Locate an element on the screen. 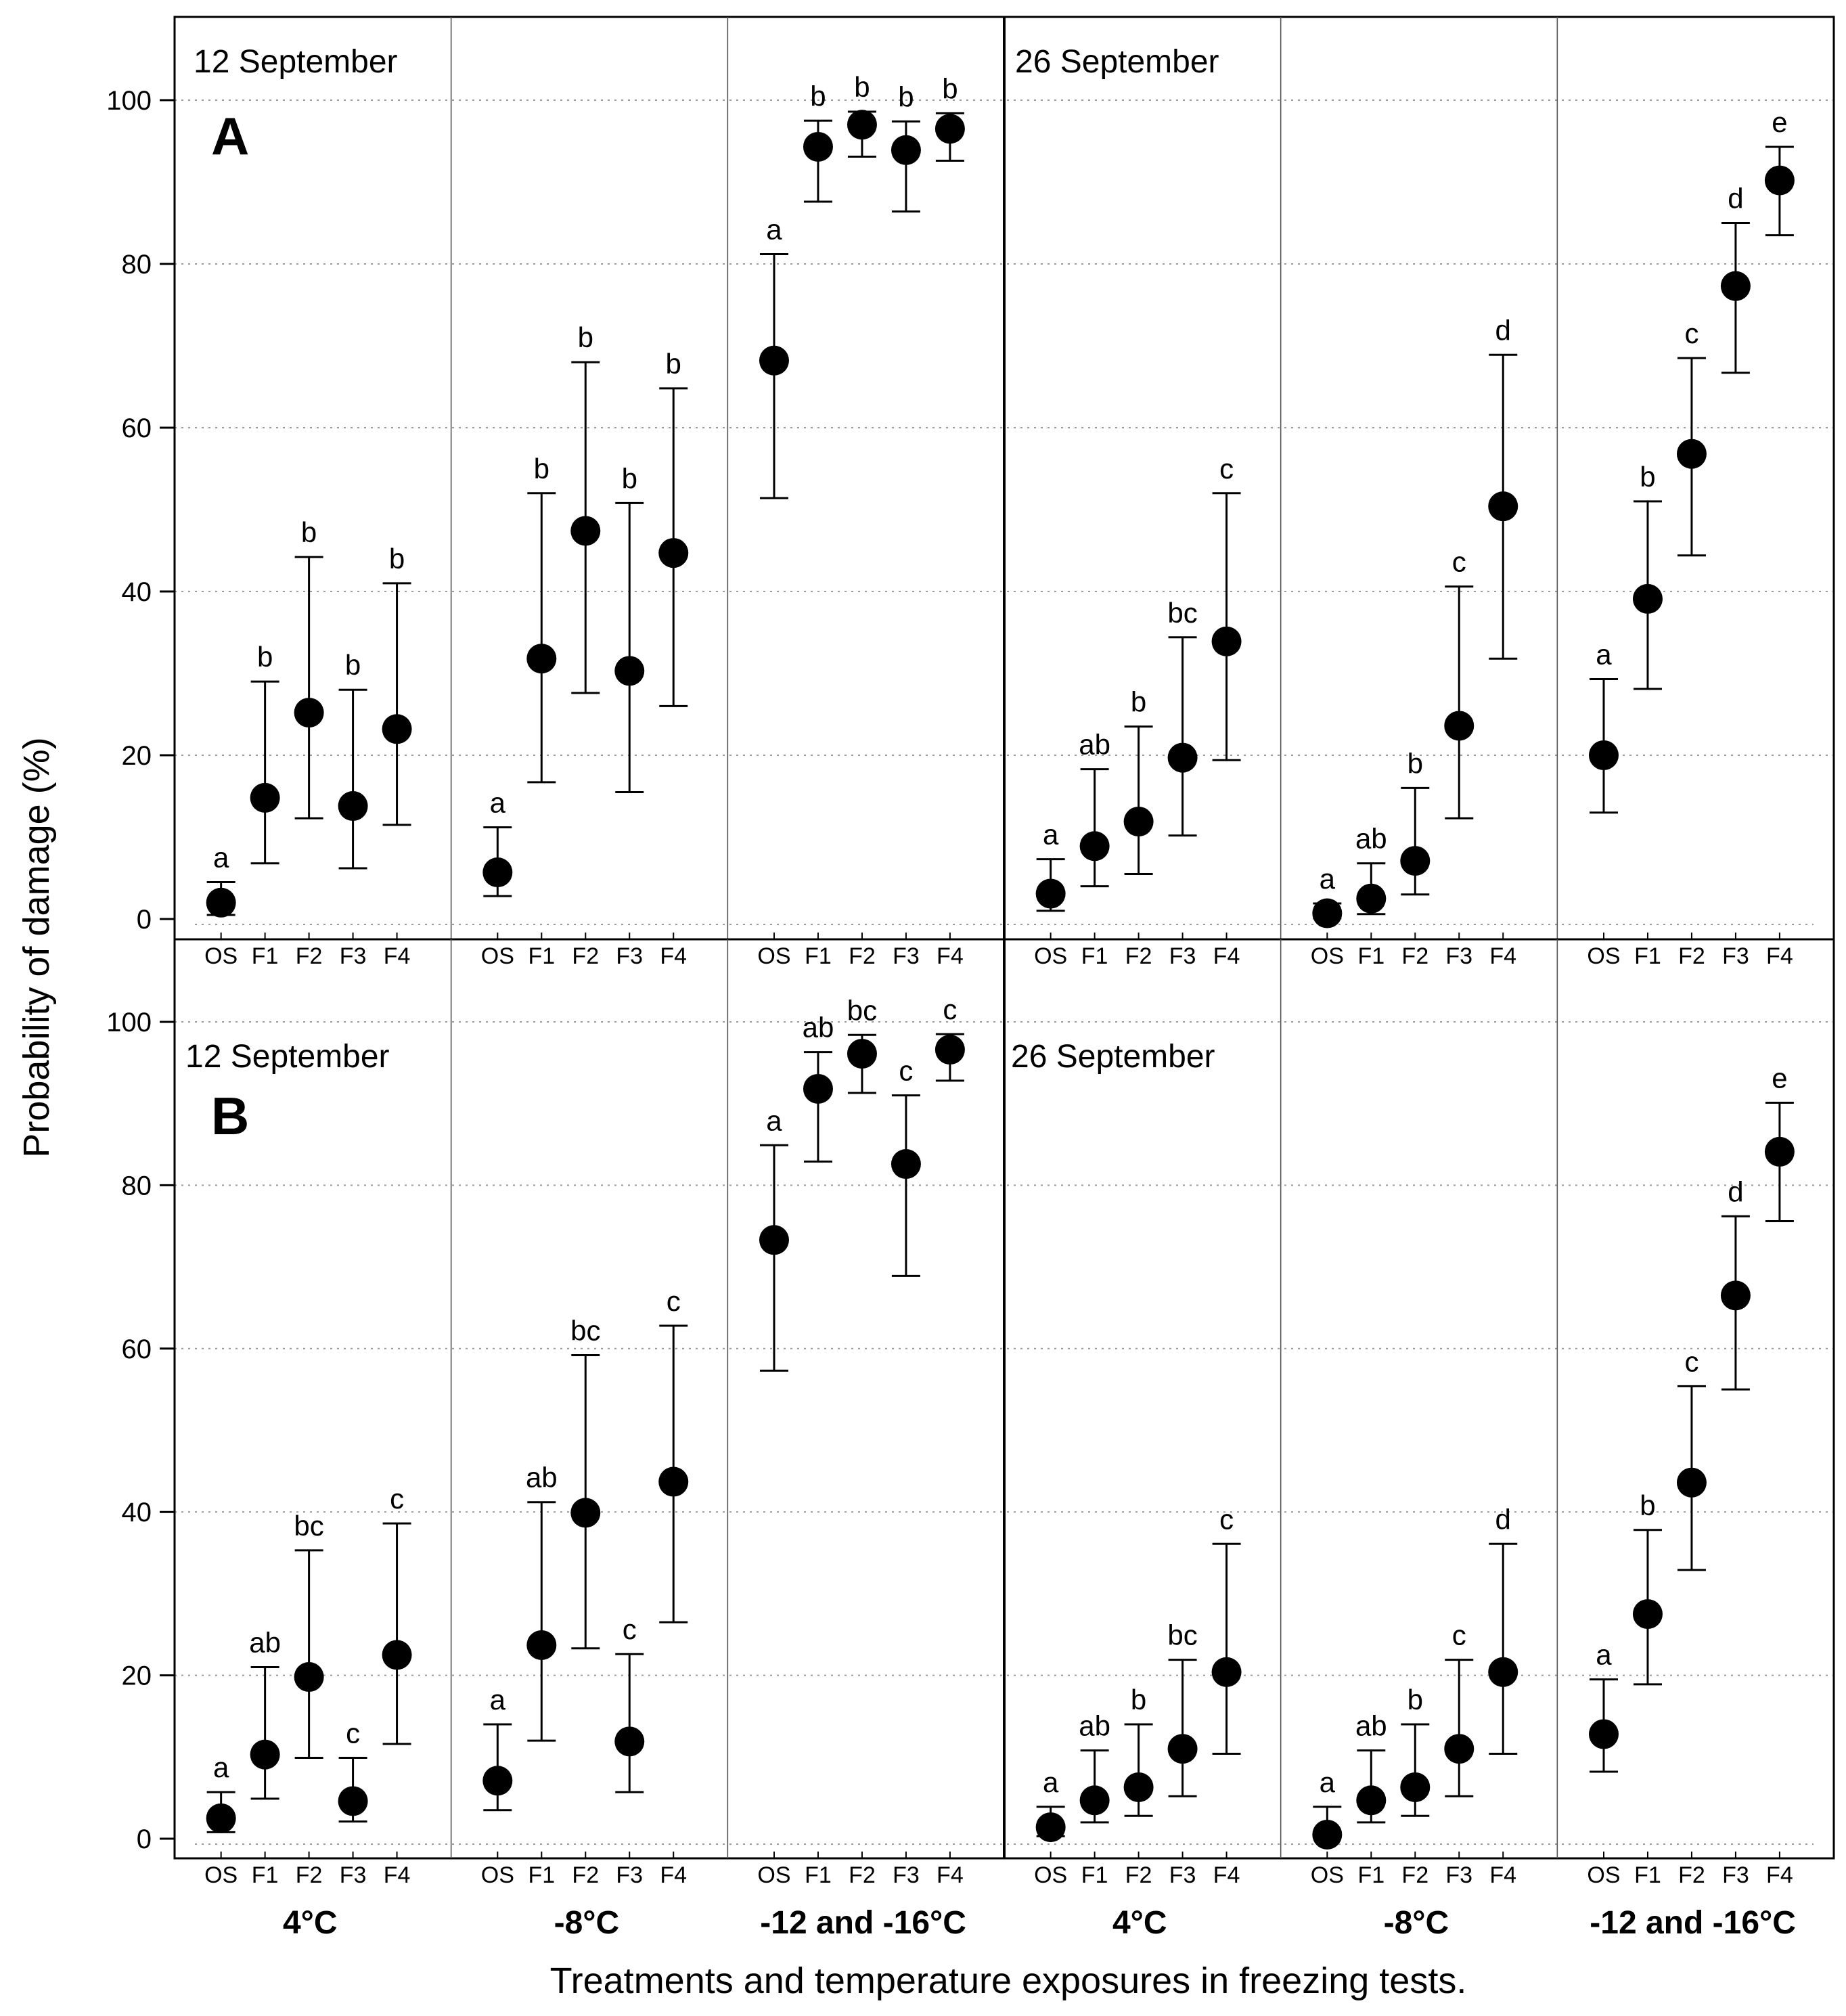  data-point-B-4-F4 is located at coordinates (1503, 1672).